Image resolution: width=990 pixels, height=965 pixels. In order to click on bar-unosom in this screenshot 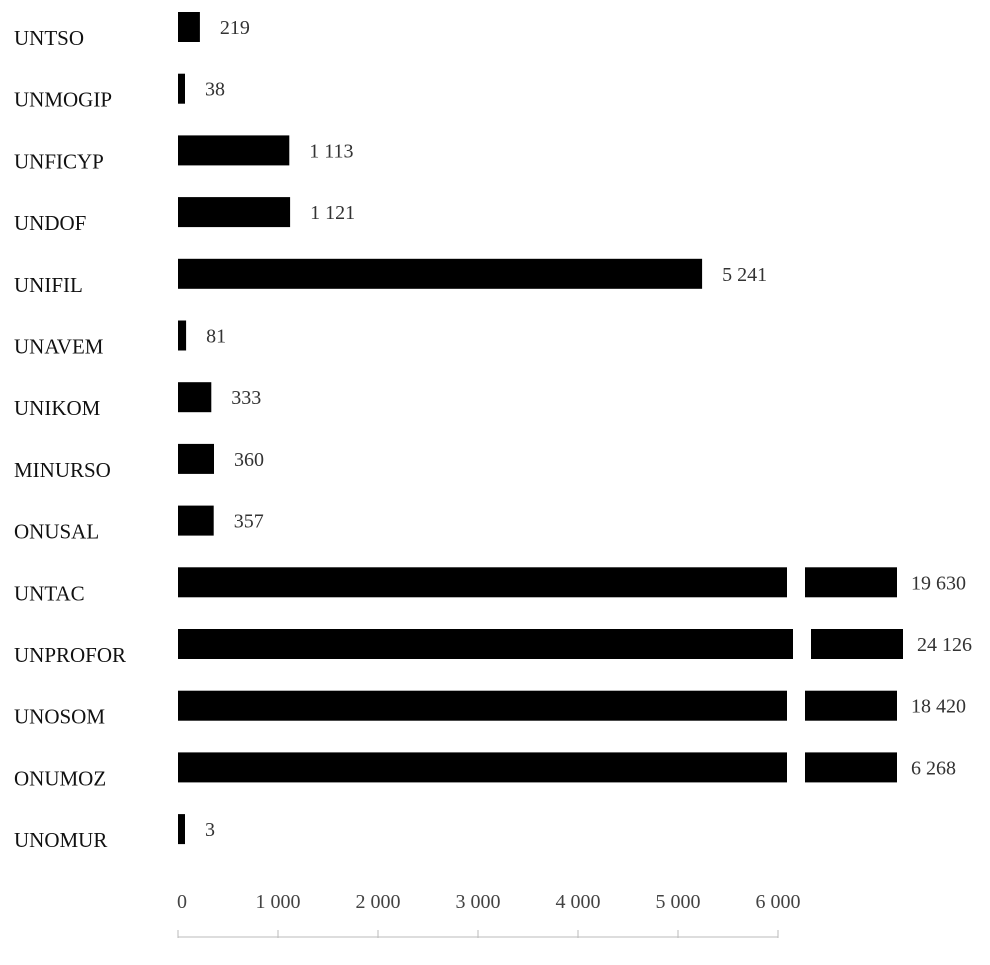, I will do `click(482, 705)`.